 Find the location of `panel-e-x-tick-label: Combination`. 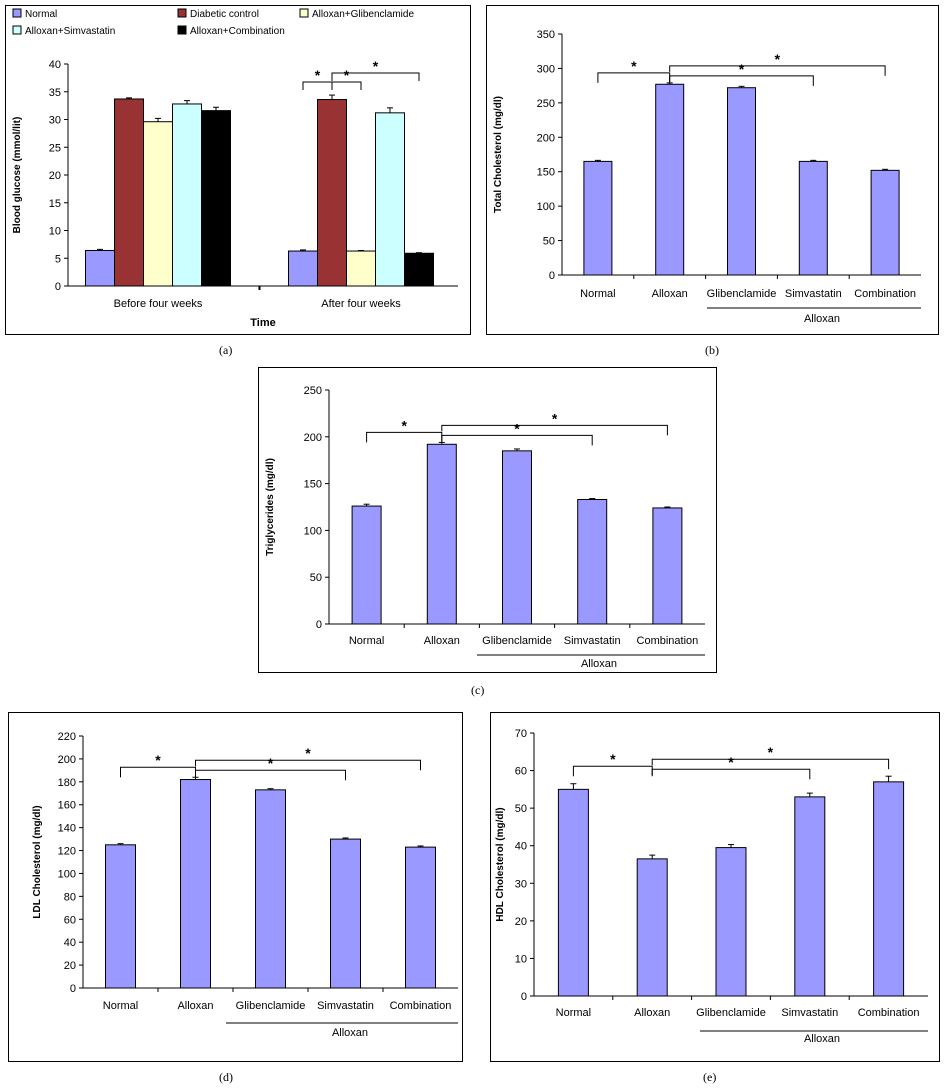

panel-e-x-tick-label: Combination is located at coordinates (889, 1013).